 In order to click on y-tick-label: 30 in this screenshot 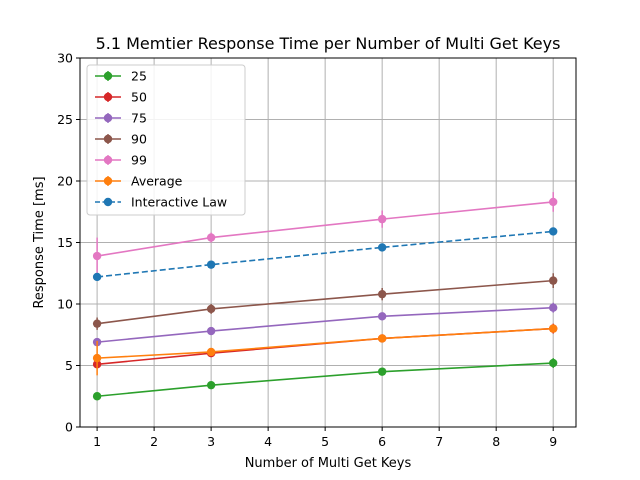, I will do `click(65, 58)`.